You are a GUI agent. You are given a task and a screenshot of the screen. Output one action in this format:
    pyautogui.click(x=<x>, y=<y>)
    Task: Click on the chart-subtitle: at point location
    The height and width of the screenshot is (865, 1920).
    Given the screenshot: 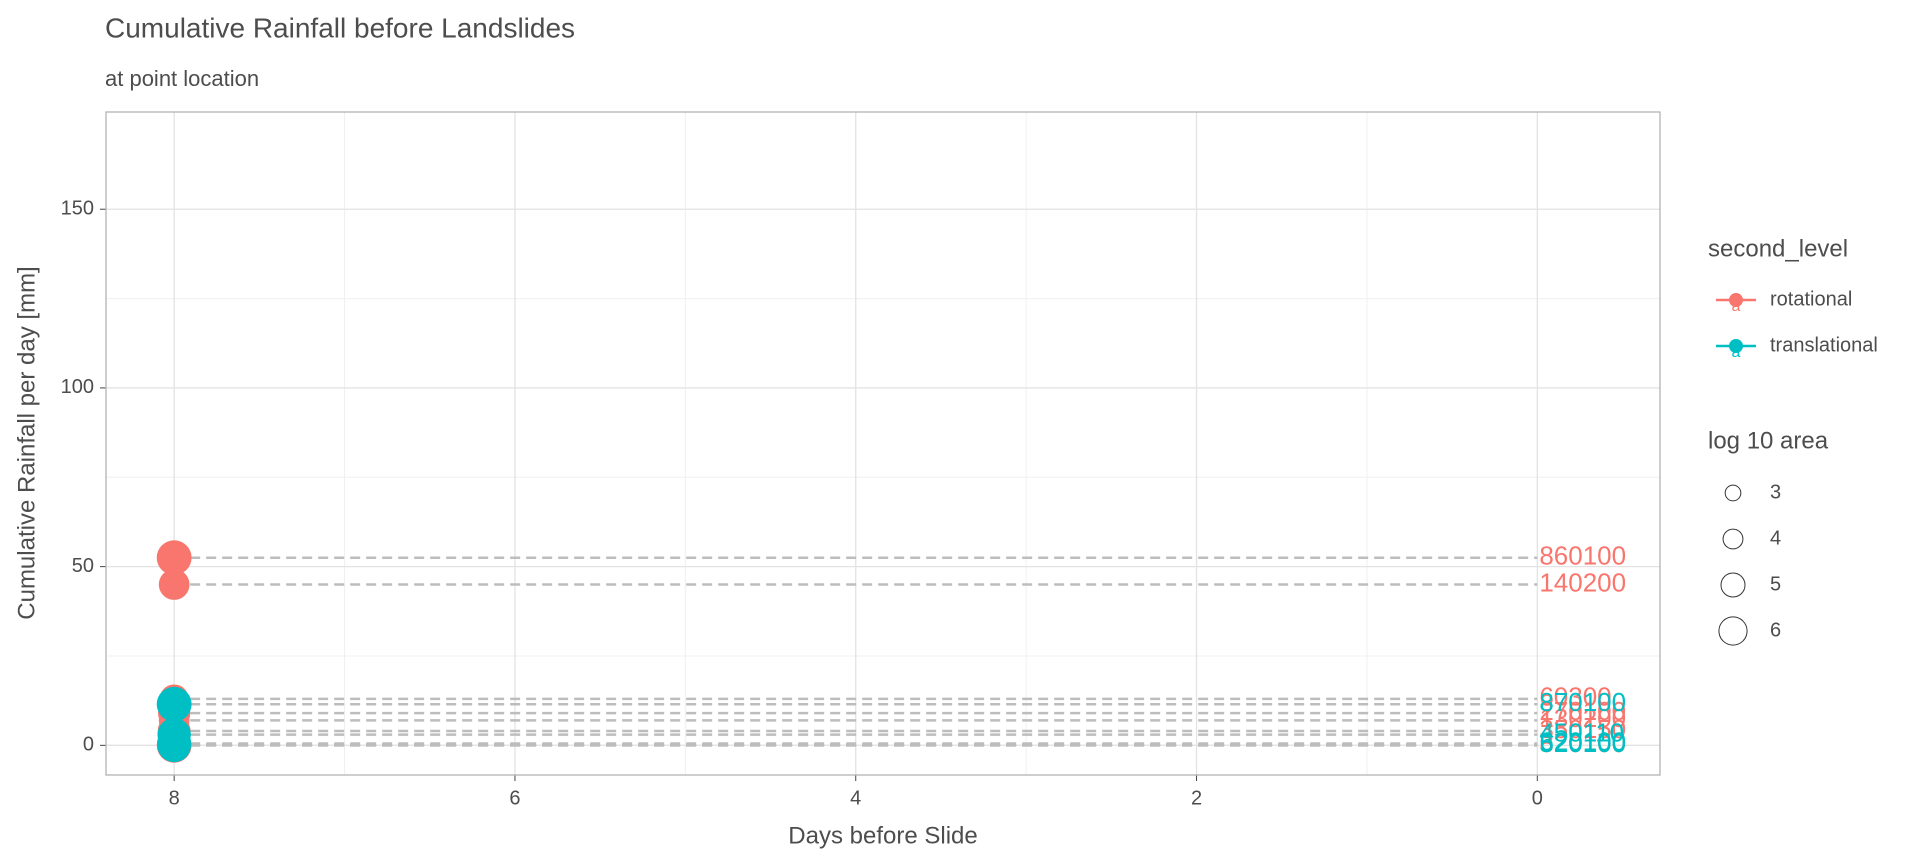 What is the action you would take?
    pyautogui.click(x=182, y=78)
    